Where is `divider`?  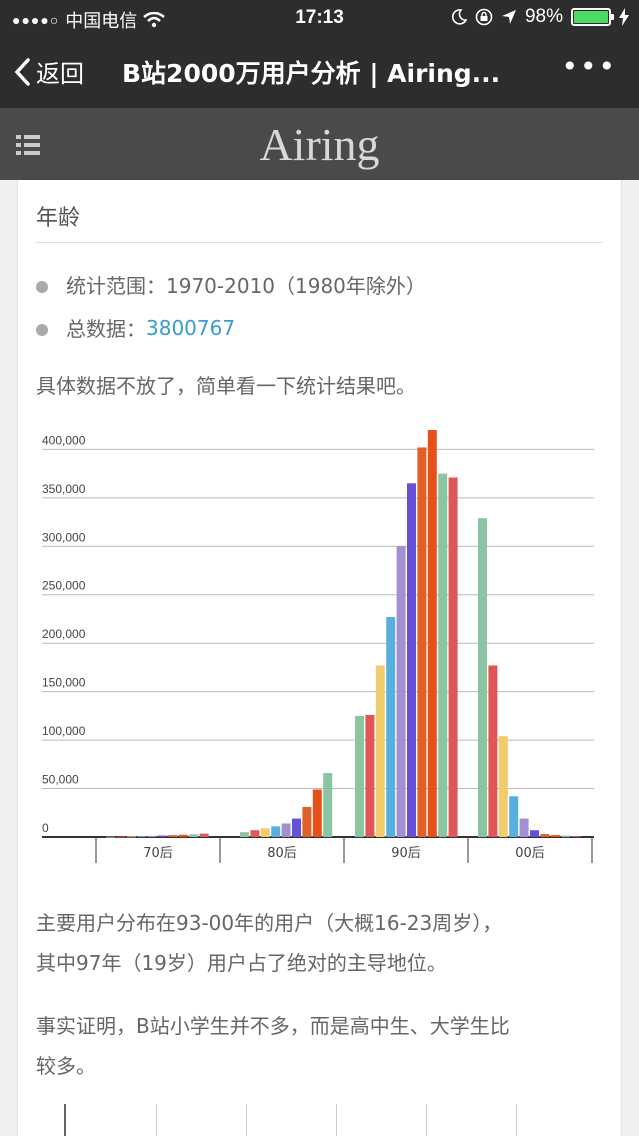 divider is located at coordinates (319, 242).